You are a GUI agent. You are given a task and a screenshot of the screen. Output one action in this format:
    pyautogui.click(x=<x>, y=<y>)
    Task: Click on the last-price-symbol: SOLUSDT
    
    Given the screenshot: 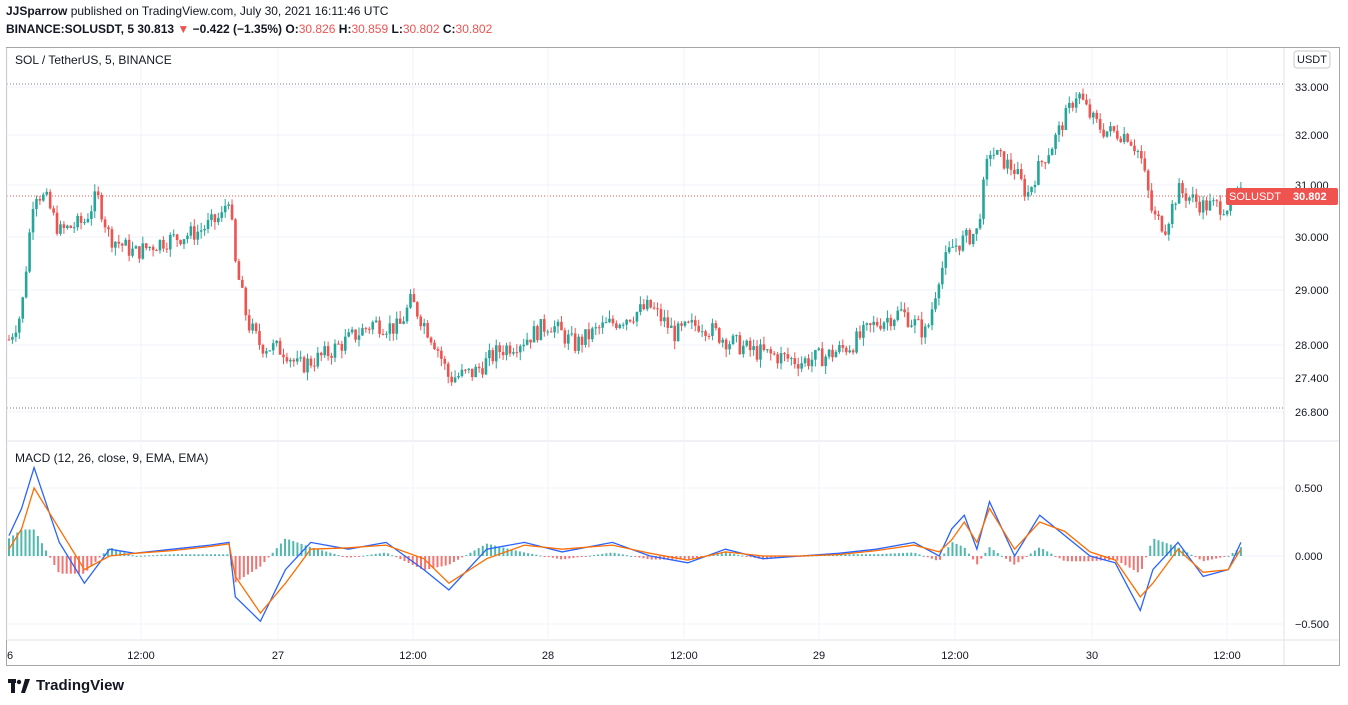 What is the action you would take?
    pyautogui.click(x=1255, y=197)
    